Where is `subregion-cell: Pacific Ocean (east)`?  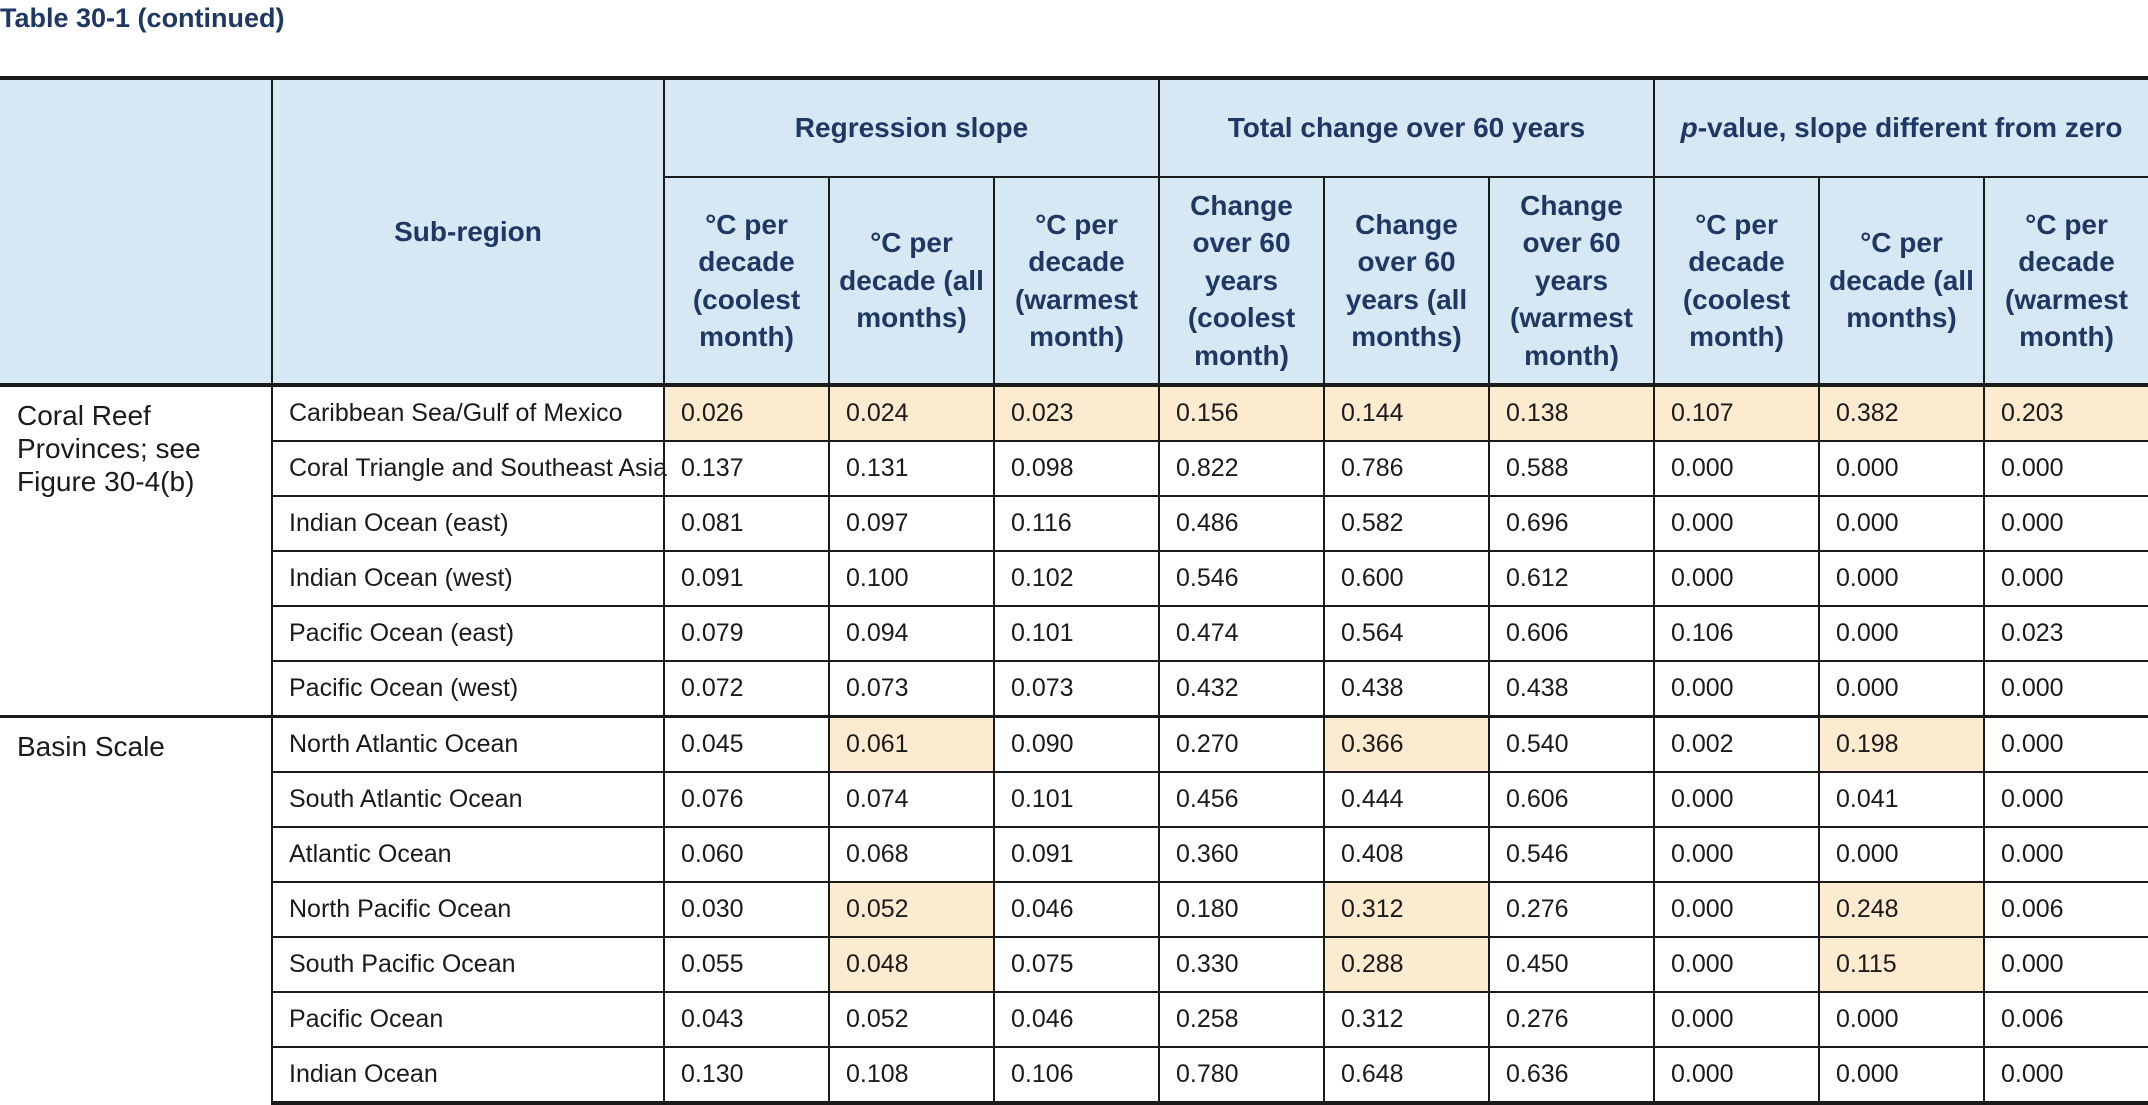
subregion-cell: Pacific Ocean (east) is located at coordinates (467, 633).